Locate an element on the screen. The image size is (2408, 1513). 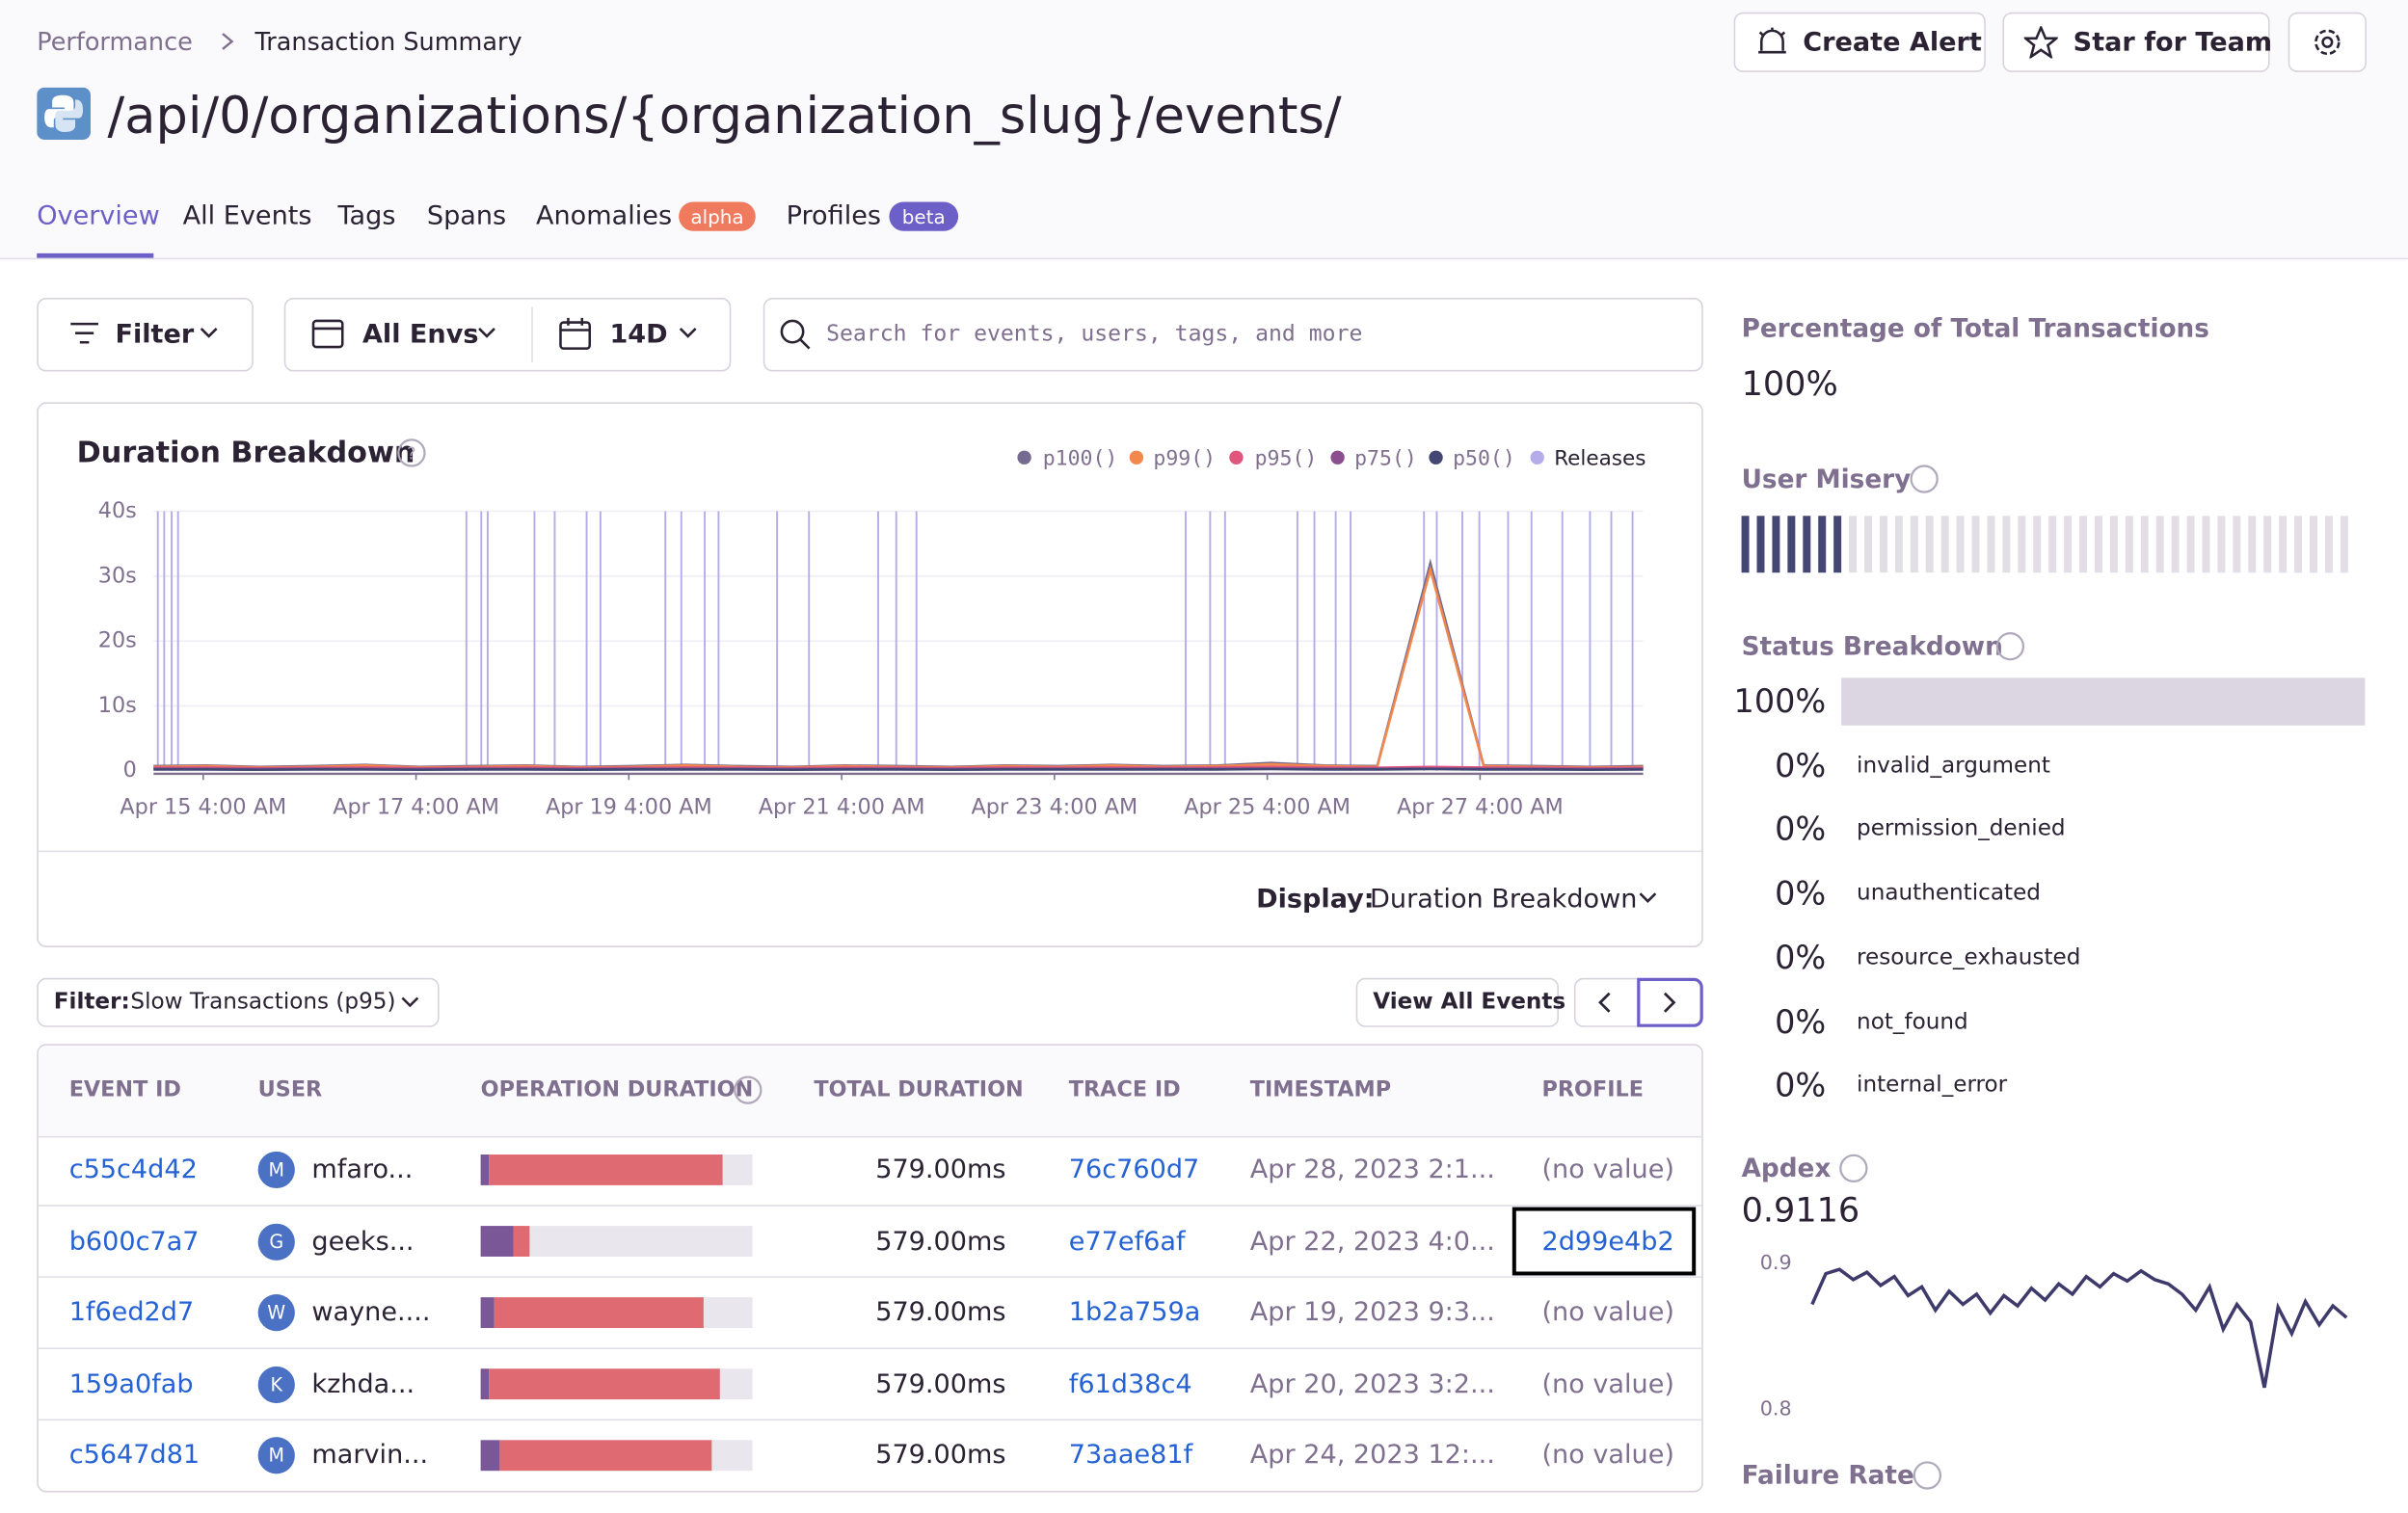
breadcrumb: Performance is located at coordinates (115, 41).